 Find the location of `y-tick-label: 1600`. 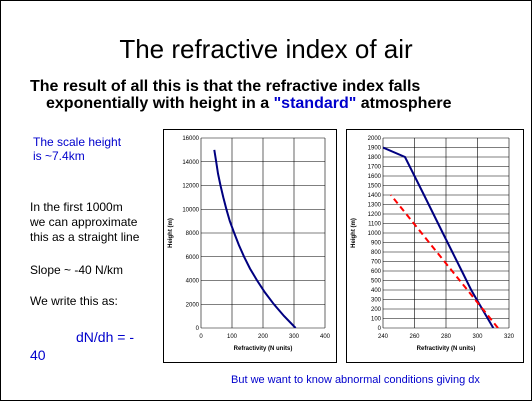

y-tick-label: 1600 is located at coordinates (375, 177).